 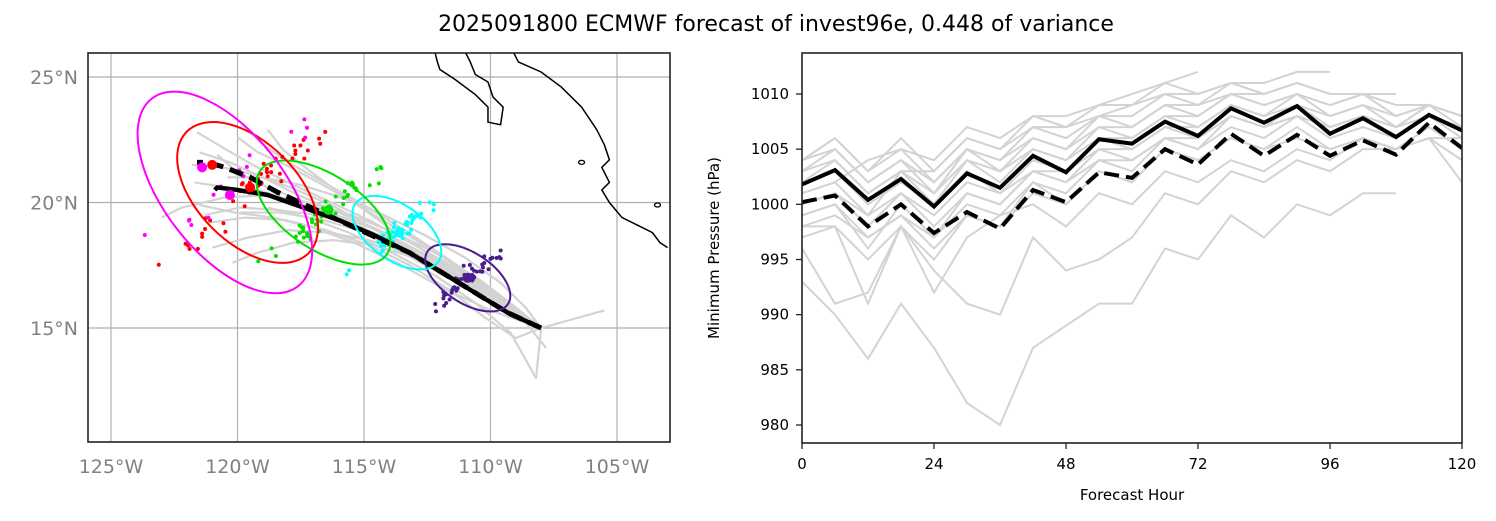 What do you see at coordinates (657, 205) in the screenshot?
I see `island` at bounding box center [657, 205].